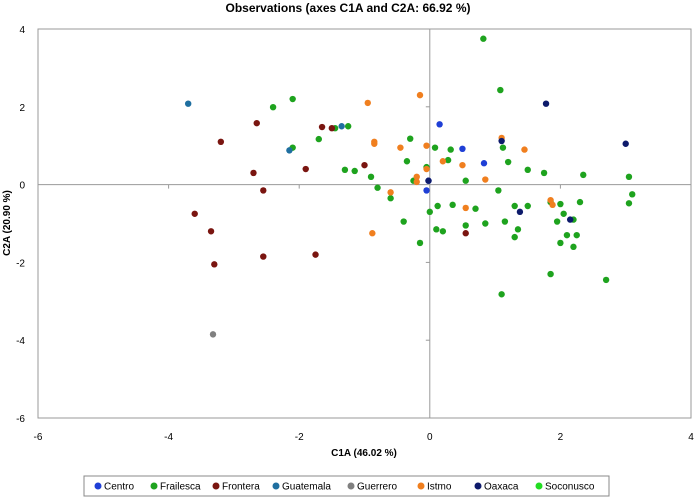 The width and height of the screenshot is (697, 498). What do you see at coordinates (439, 487) in the screenshot?
I see `legend-label-istmo: Istmo` at bounding box center [439, 487].